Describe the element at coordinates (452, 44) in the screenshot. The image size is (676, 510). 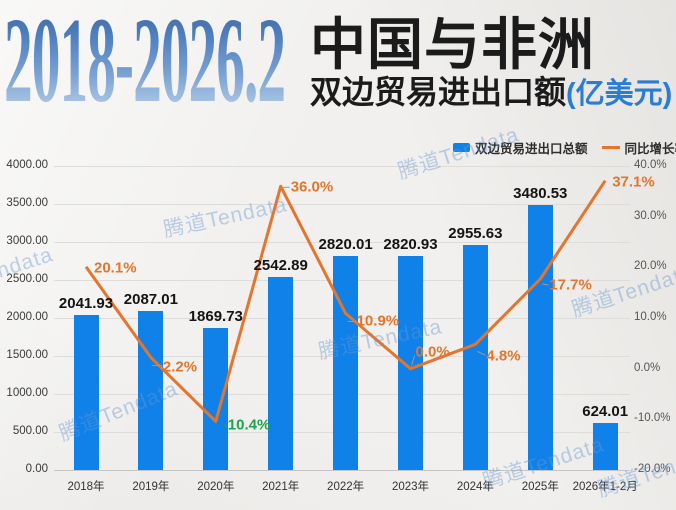
I see `title-main: 中国与非洲` at that location.